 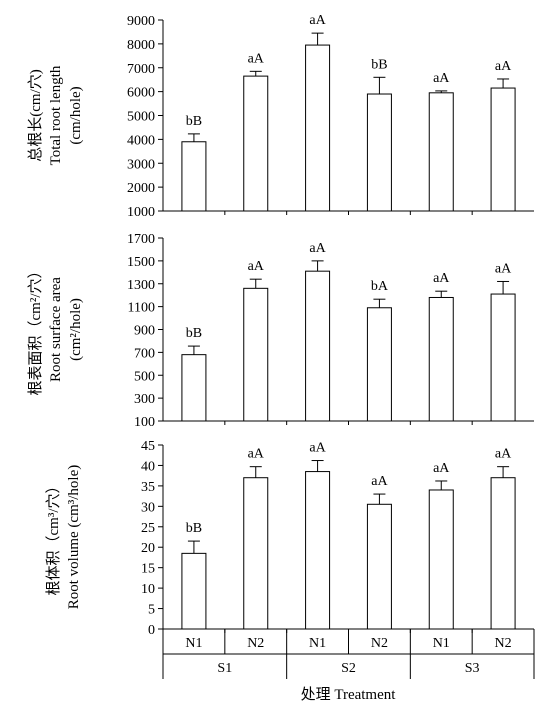 What do you see at coordinates (141, 69) in the screenshot?
I see `y-tick-label: 7000` at bounding box center [141, 69].